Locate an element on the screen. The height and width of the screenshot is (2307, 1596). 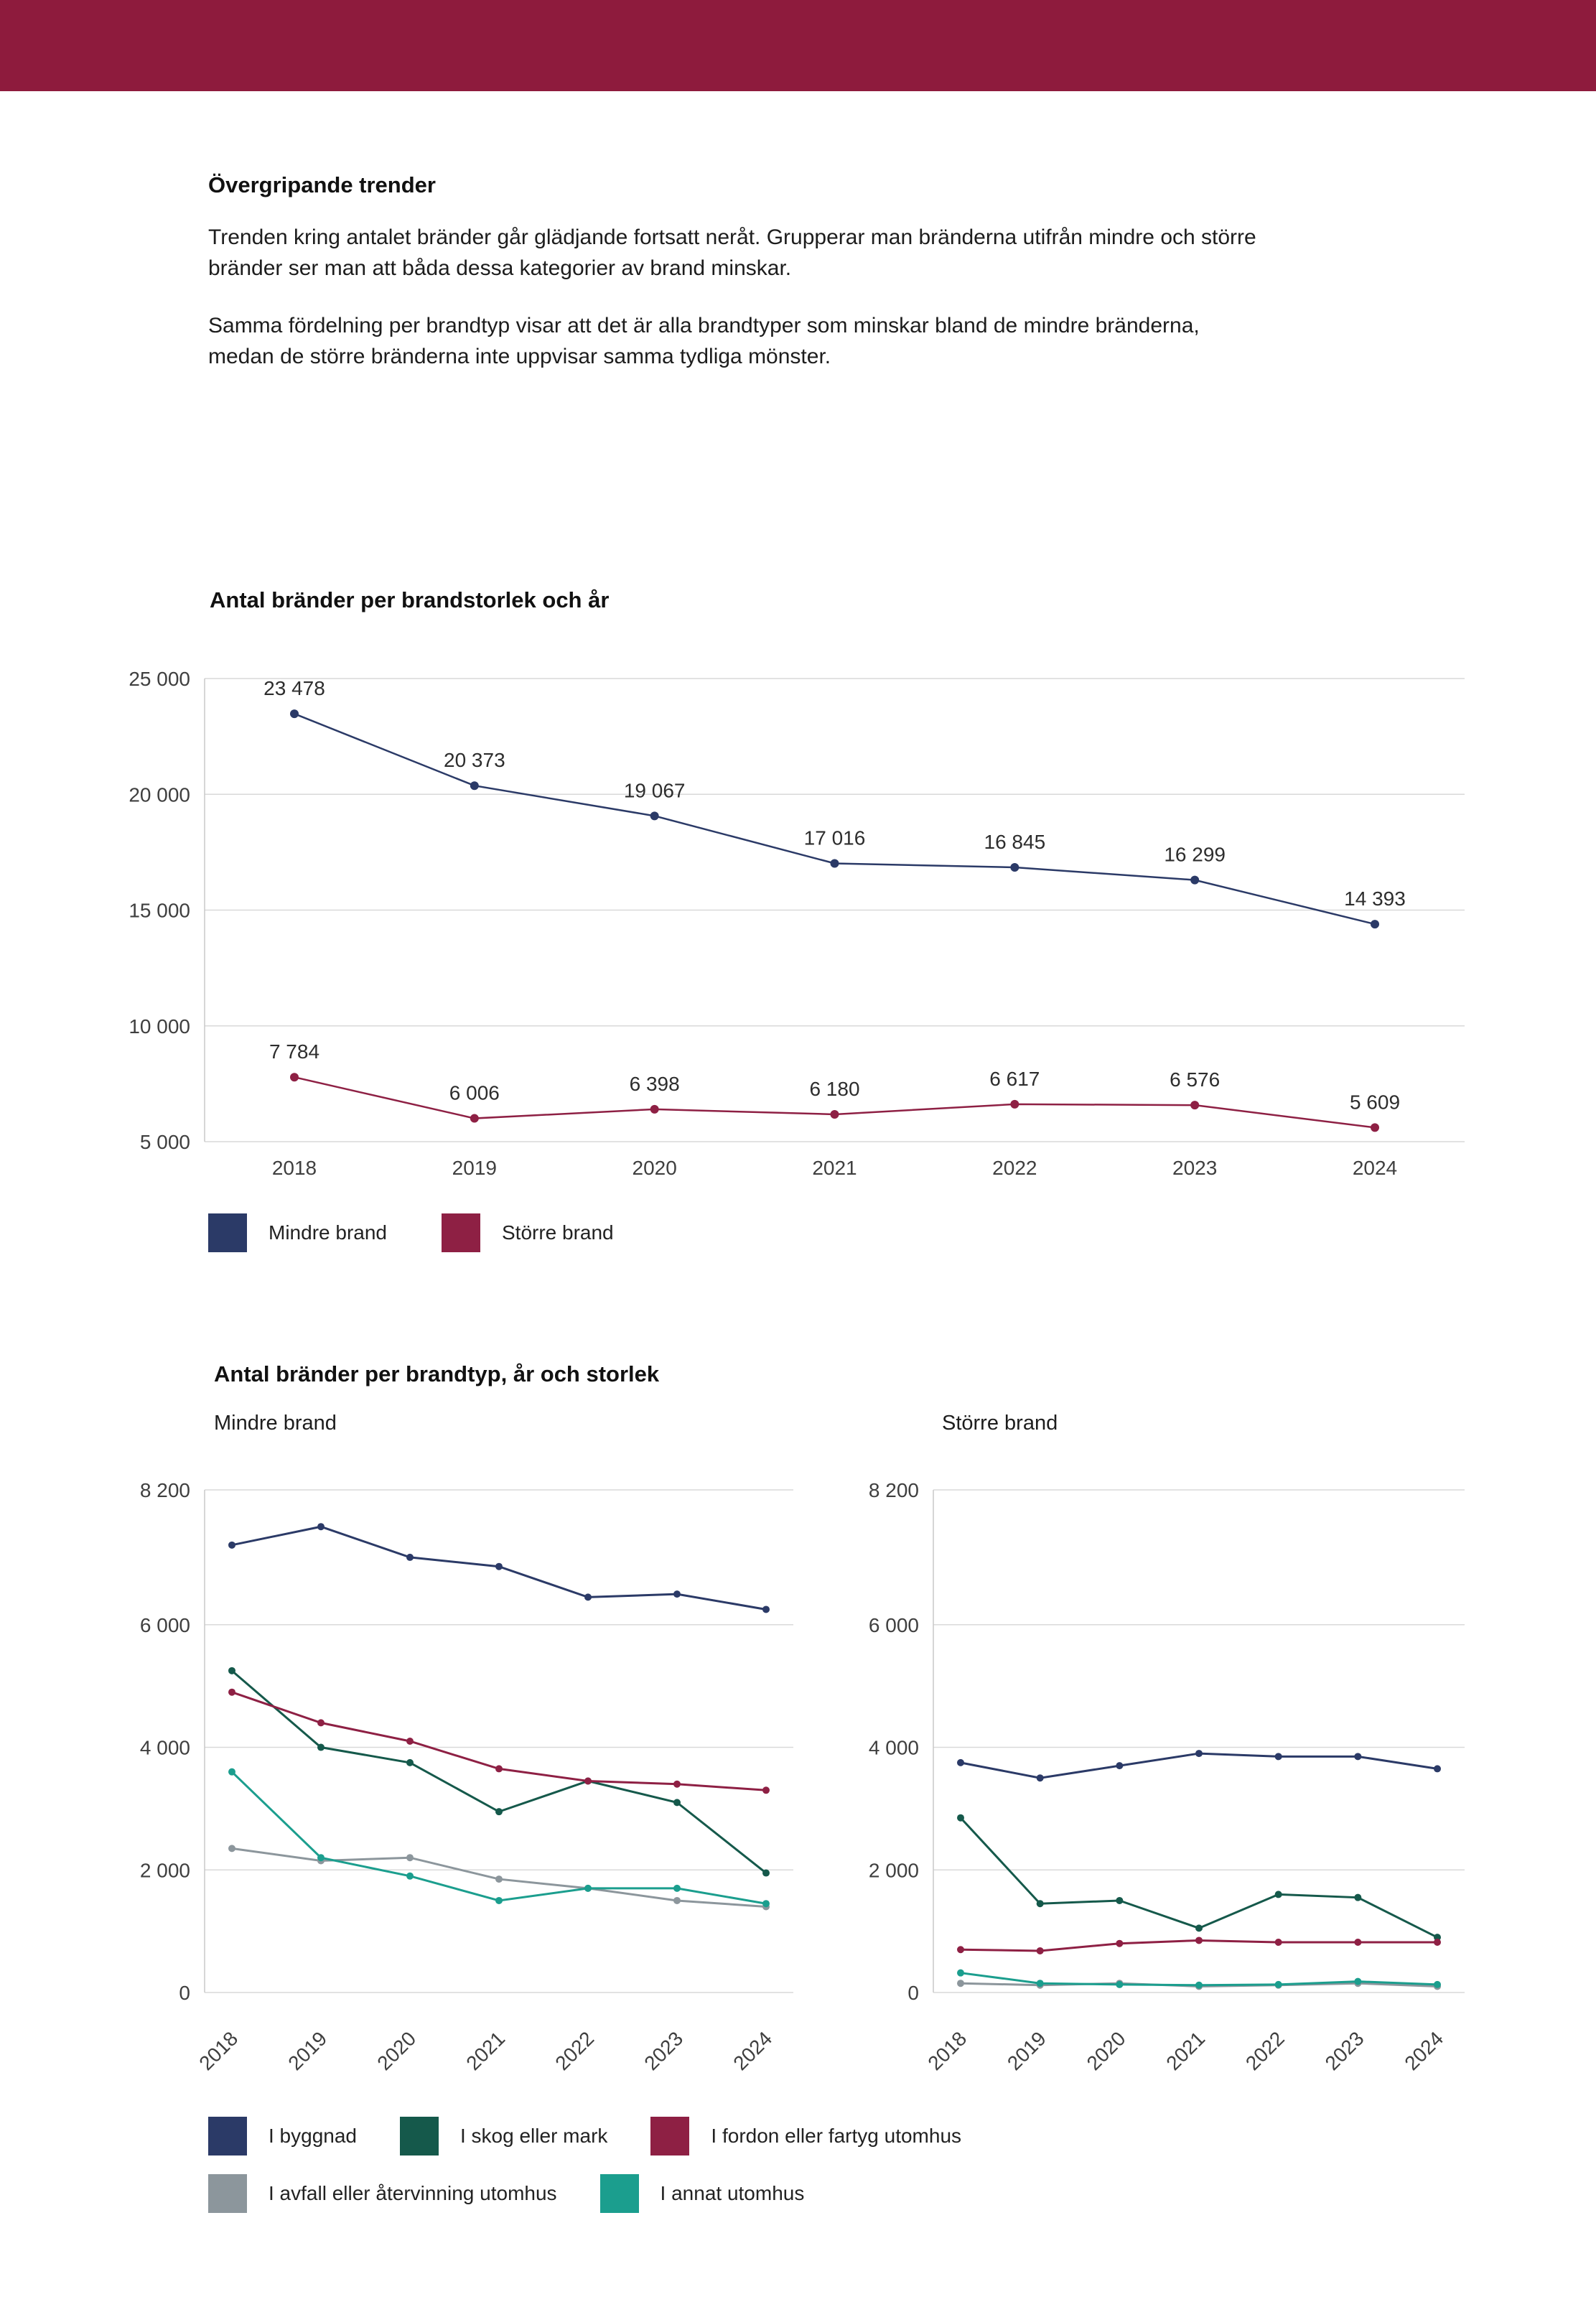
panel-subtitle-storre: Större brand is located at coordinates (1000, 1423).